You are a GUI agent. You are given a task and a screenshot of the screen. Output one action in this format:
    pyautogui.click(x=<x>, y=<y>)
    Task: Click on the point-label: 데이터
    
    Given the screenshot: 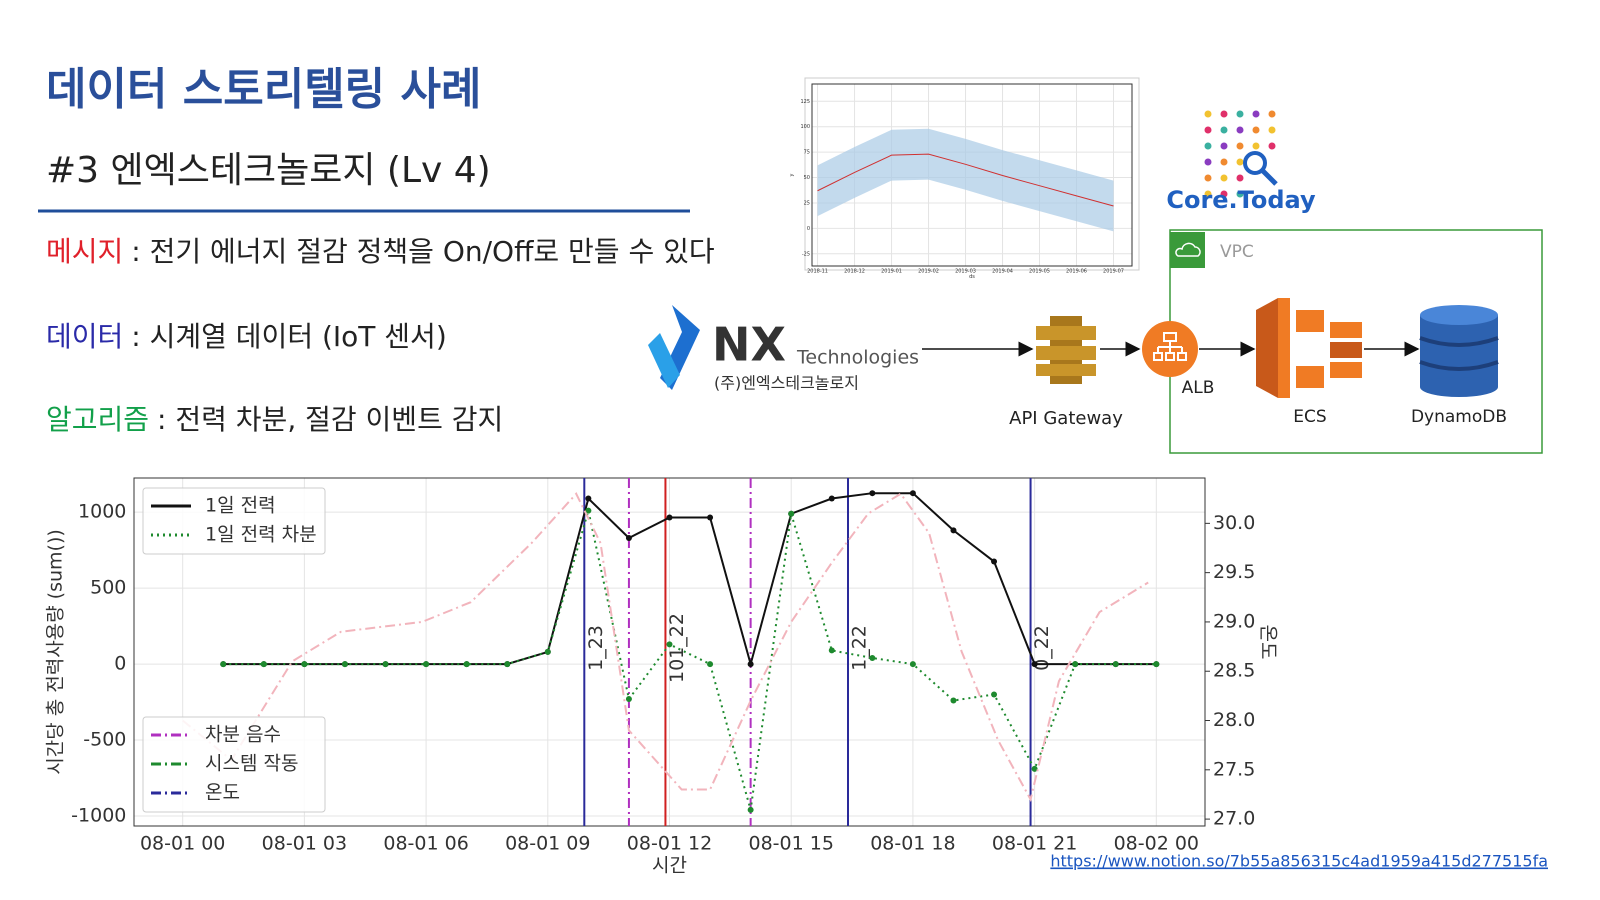 What is the action you would take?
    pyautogui.click(x=84, y=336)
    